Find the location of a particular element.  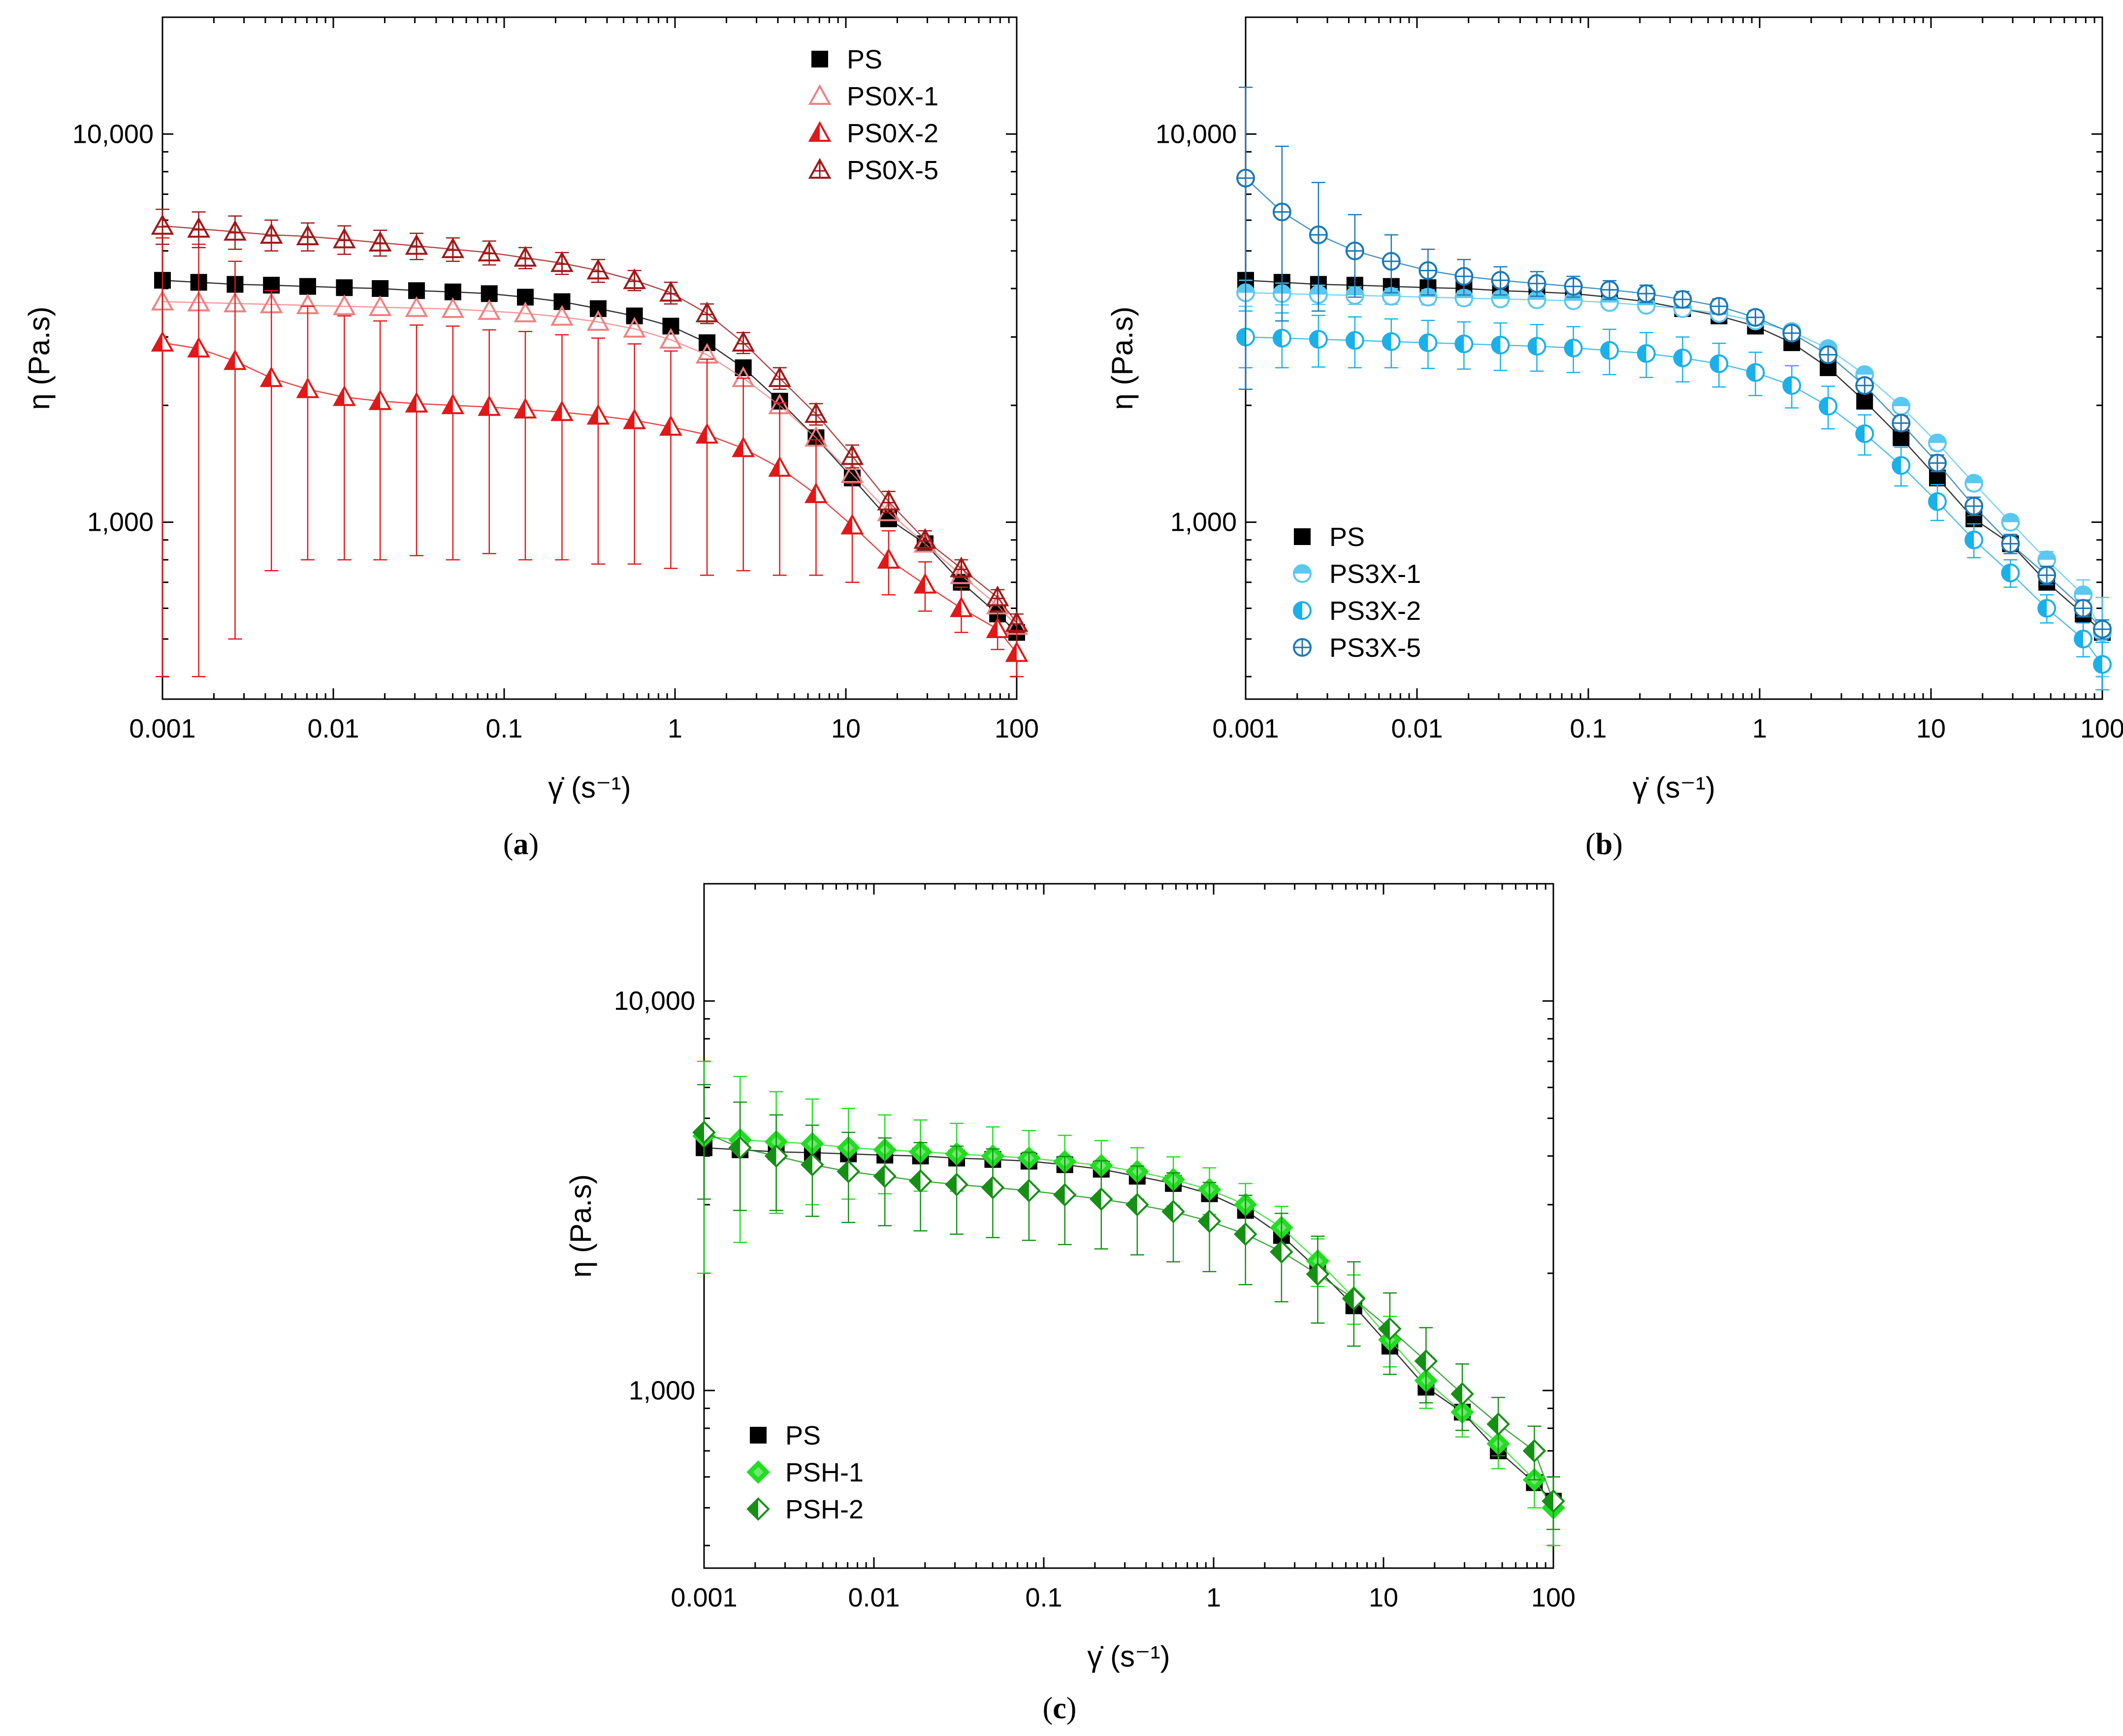

legend-marker-outline is located at coordinates (758, 1472).